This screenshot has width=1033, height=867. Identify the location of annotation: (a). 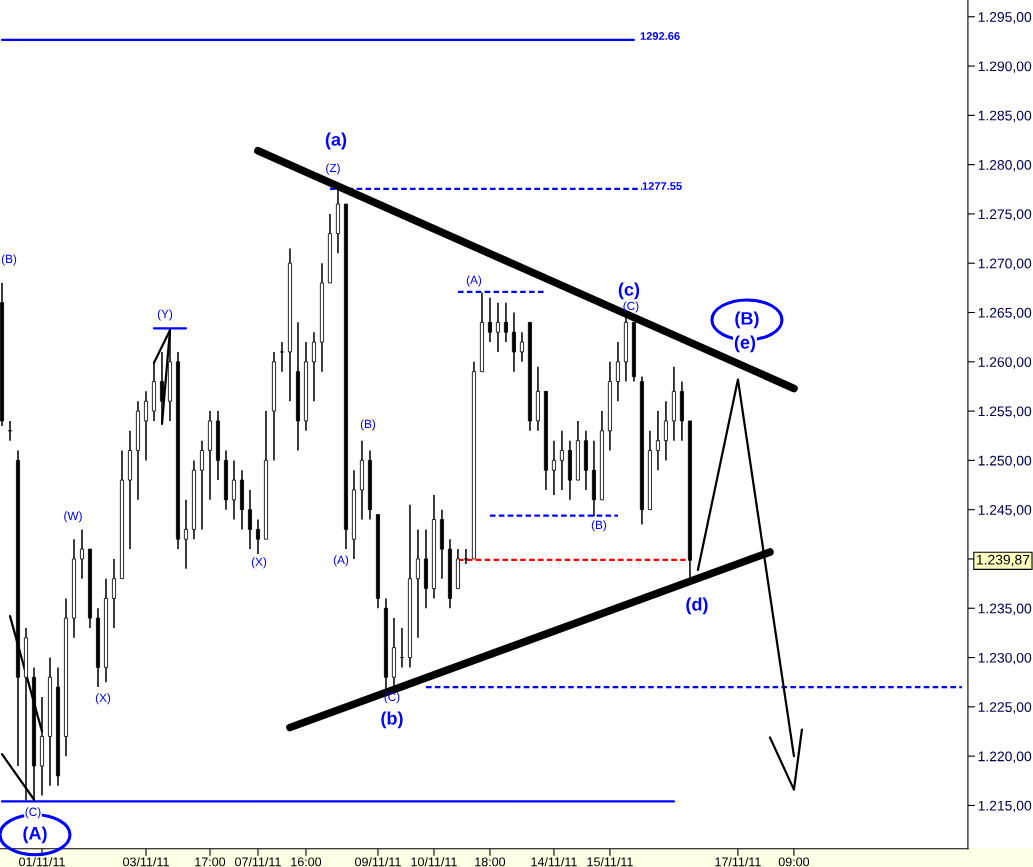
(336, 141).